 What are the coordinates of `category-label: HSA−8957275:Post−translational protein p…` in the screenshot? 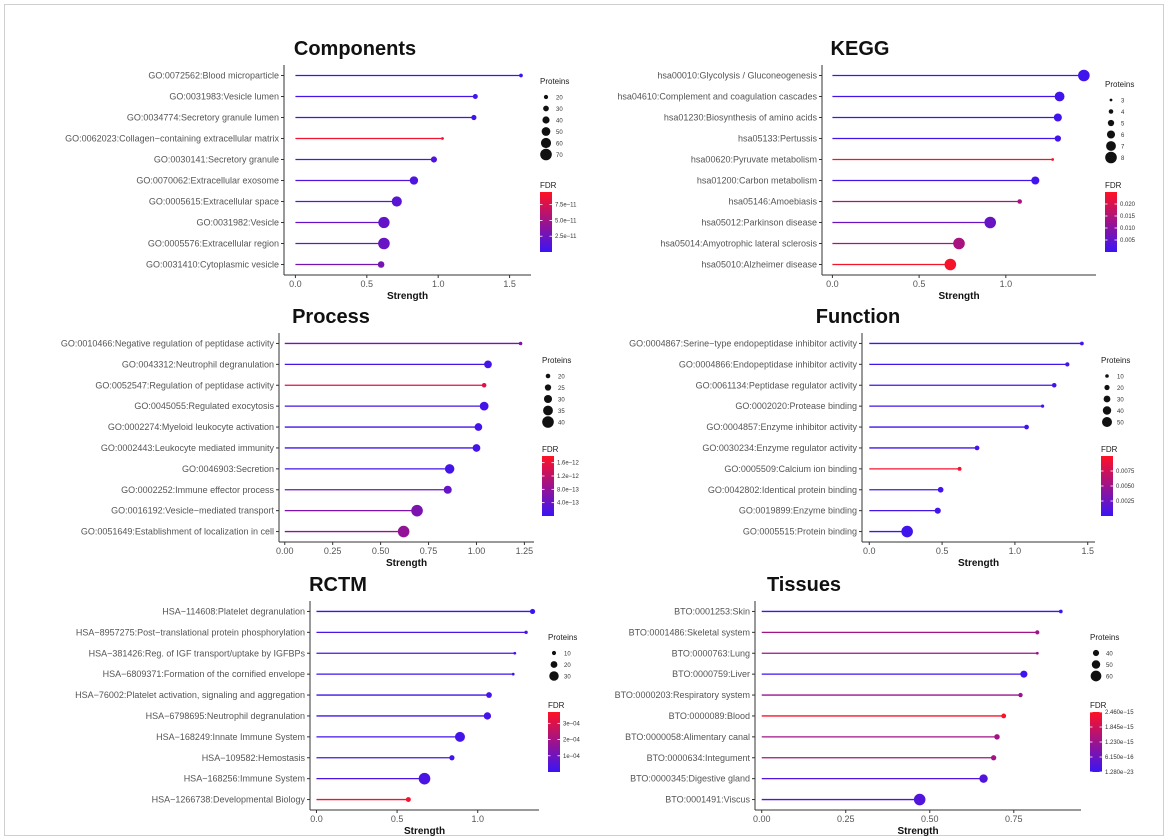 It's located at (190, 632).